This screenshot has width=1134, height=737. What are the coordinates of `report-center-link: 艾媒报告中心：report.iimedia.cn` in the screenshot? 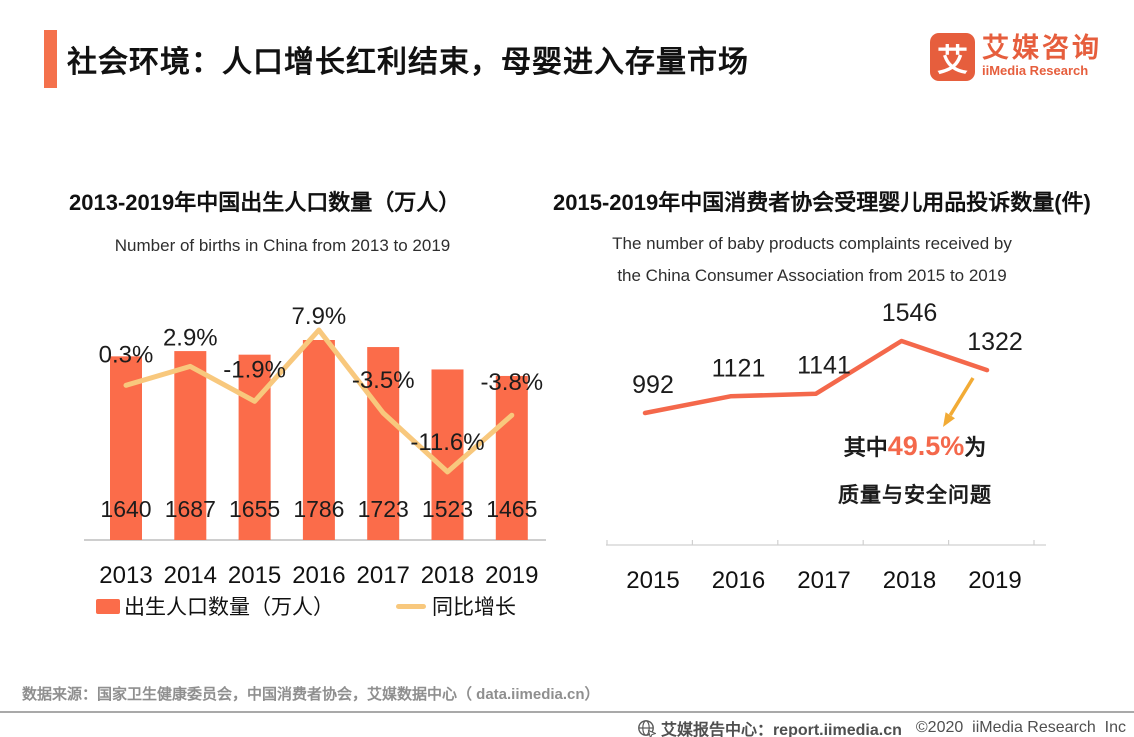 It's located at (781, 729).